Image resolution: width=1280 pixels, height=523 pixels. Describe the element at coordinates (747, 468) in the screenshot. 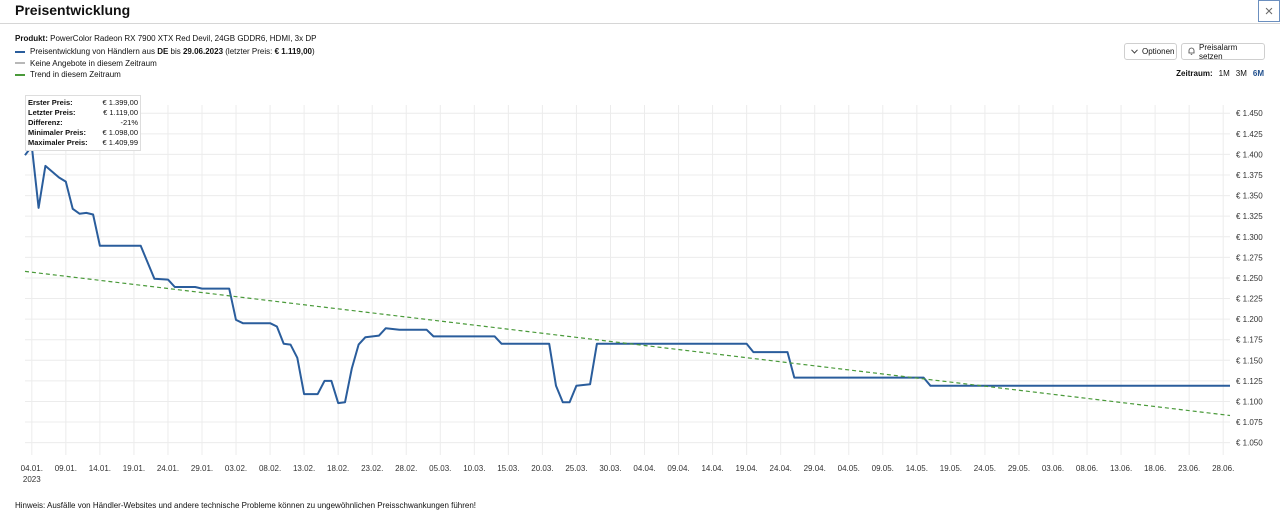

I see `x-tick-label: 19.04.` at that location.